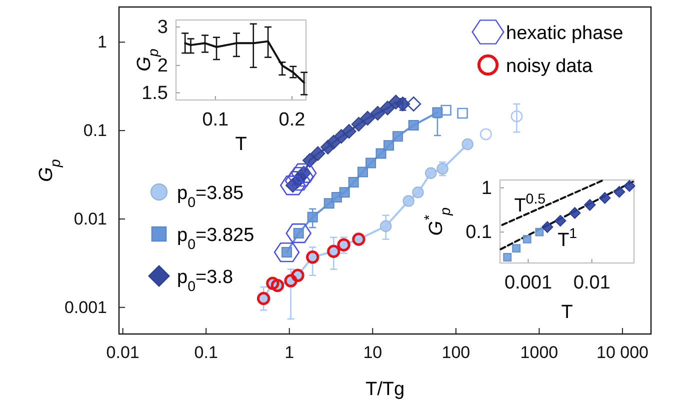 The width and height of the screenshot is (700, 412). Describe the element at coordinates (530, 204) in the screenshot. I see `series-label: T$^{0.5}$` at that location.